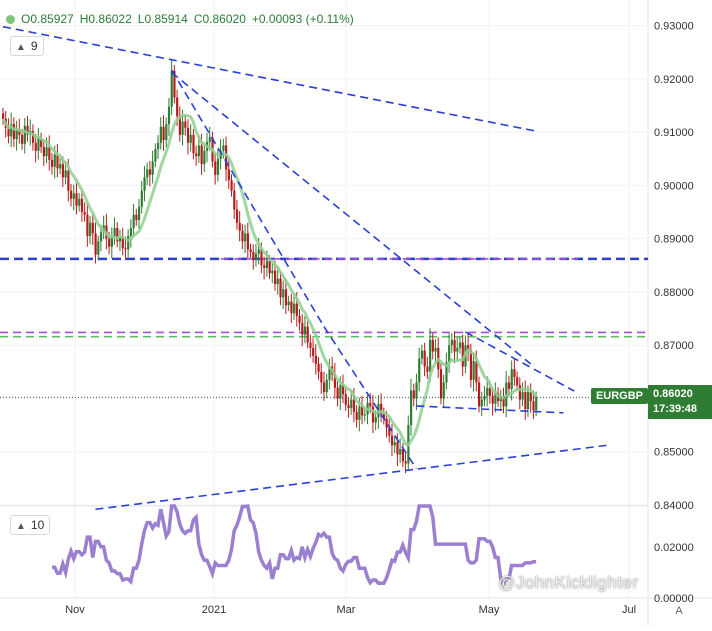 The image size is (712, 631). I want to click on bar-countdown: 17:39:48, so click(675, 409).